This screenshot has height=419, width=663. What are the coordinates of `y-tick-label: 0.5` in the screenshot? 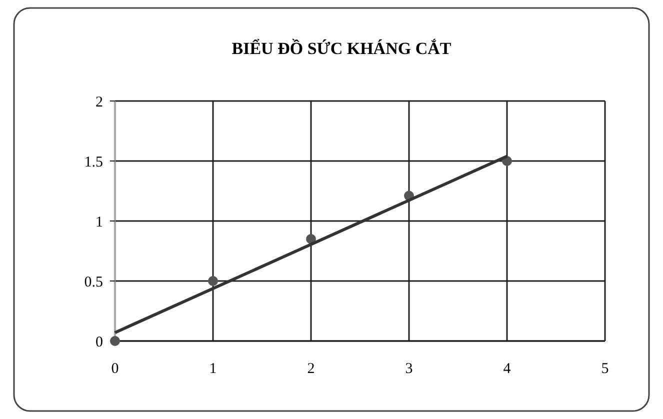 It's located at (93, 282).